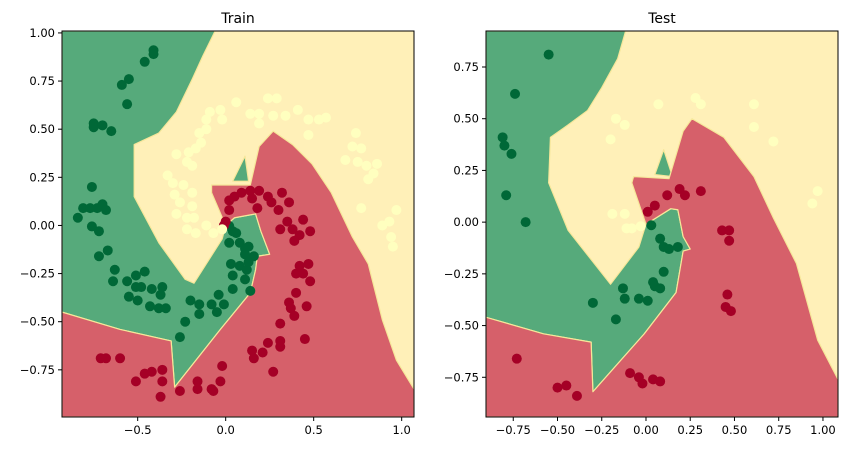 The height and width of the screenshot is (451, 851). I want to click on y-tick-label: −0.25, so click(37, 274).